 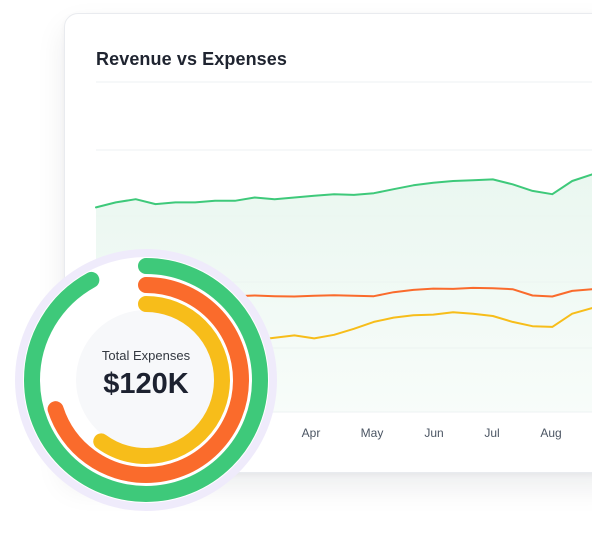 I want to click on x-tick-apr: Apr, so click(x=311, y=433).